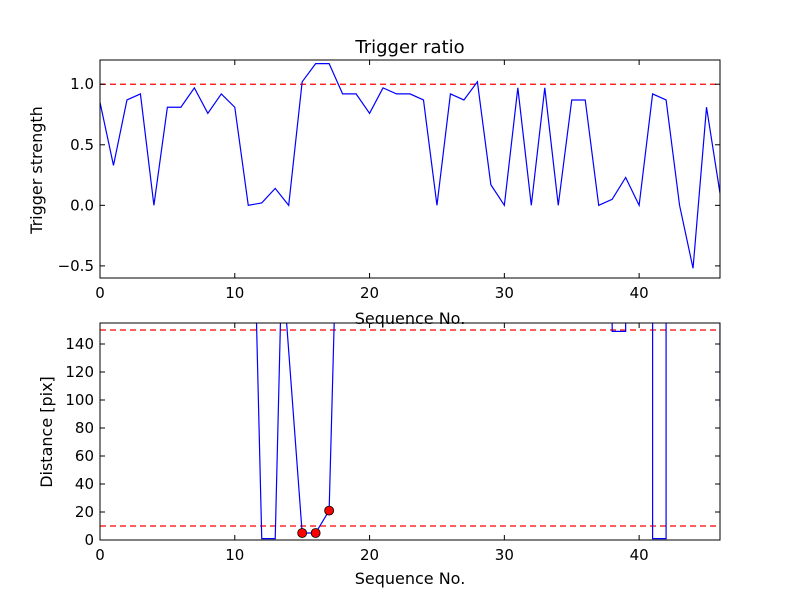 The width and height of the screenshot is (800, 600). I want to click on trigger-y-tick-label: 0.0, so click(82, 205).